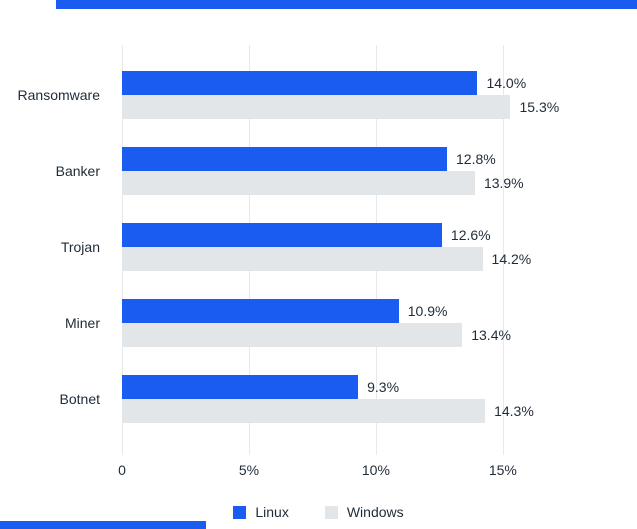 Image resolution: width=637 pixels, height=529 pixels. What do you see at coordinates (331, 512) in the screenshot?
I see `legend-swatch-windows` at bounding box center [331, 512].